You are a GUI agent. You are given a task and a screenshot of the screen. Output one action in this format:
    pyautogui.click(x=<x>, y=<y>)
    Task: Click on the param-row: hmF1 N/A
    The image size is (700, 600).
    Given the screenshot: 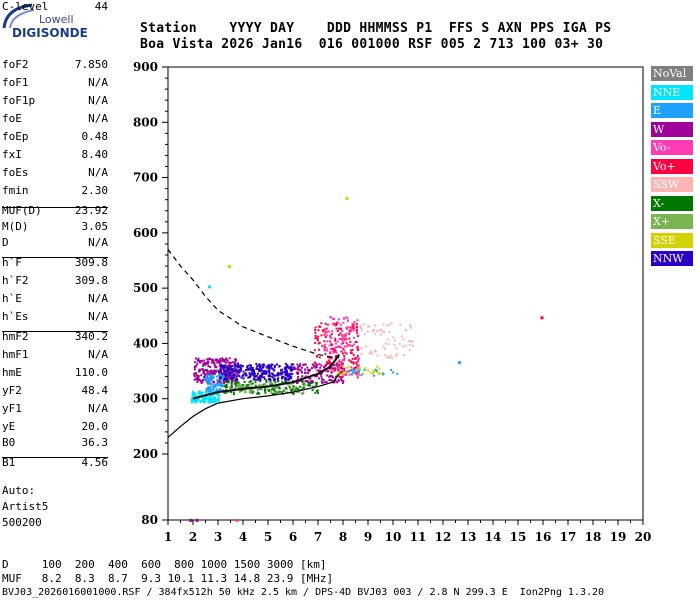 What is the action you would take?
    pyautogui.click(x=55, y=355)
    